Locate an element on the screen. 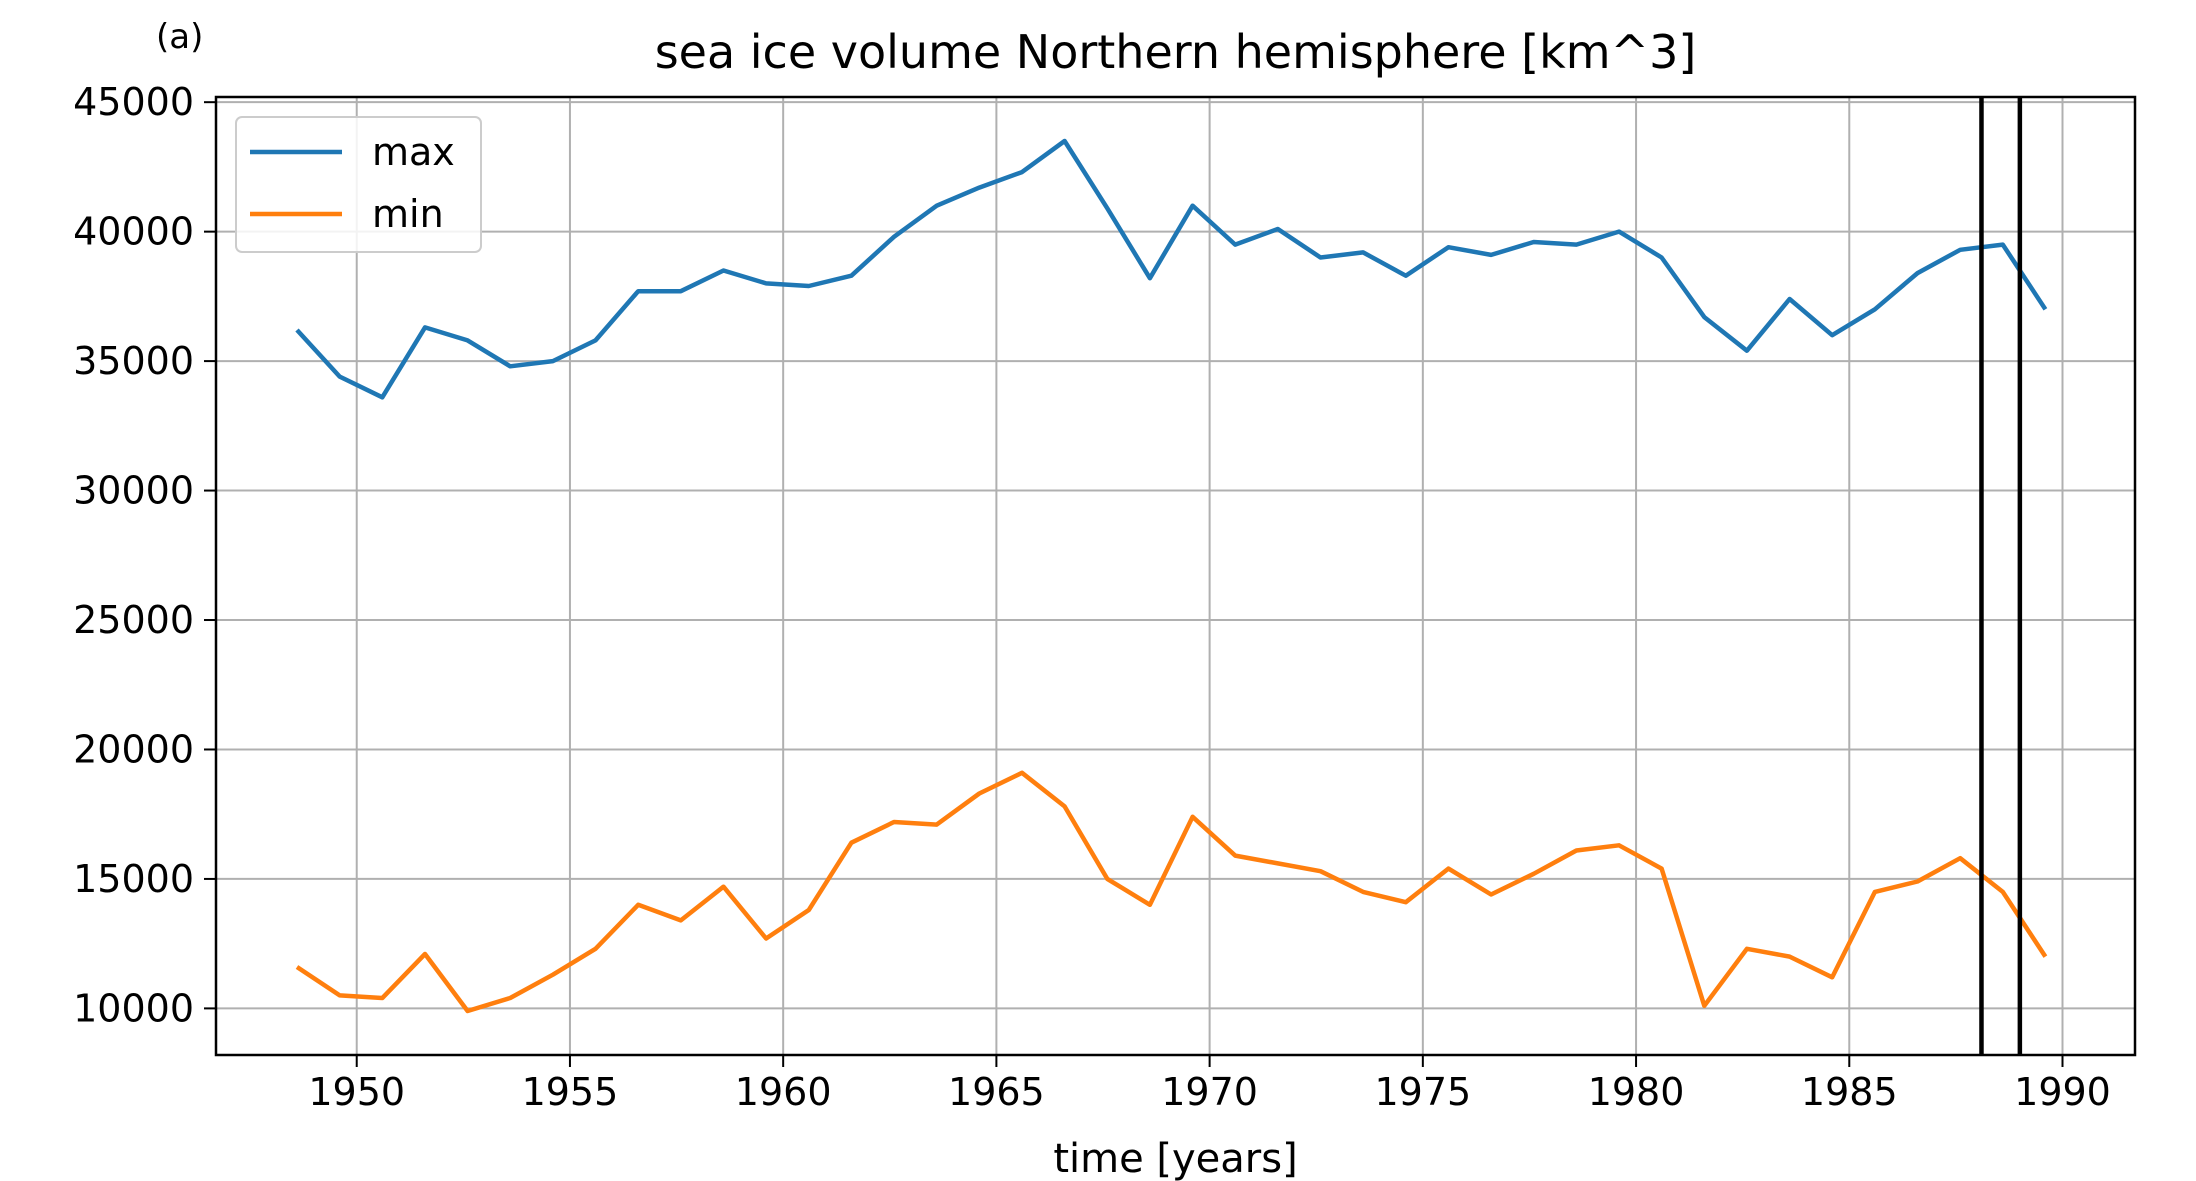  legend: max min is located at coordinates (358, 184).